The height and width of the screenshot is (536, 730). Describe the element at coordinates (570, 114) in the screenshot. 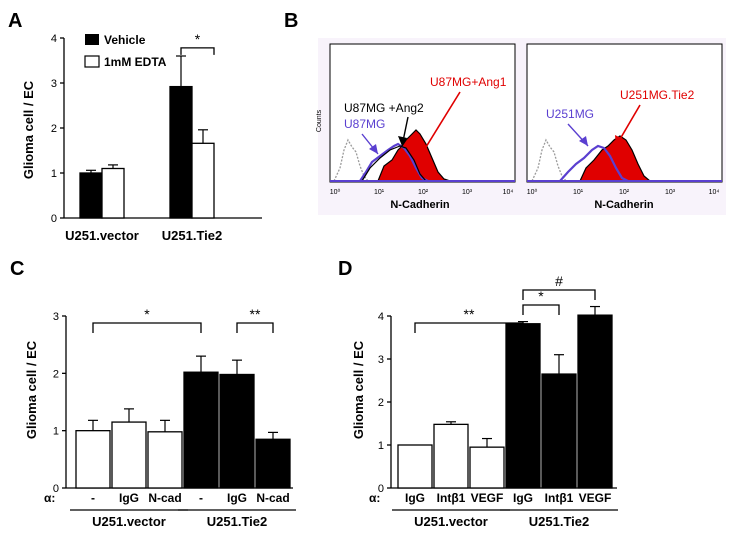

I see `label-u251mg: U251MG` at that location.